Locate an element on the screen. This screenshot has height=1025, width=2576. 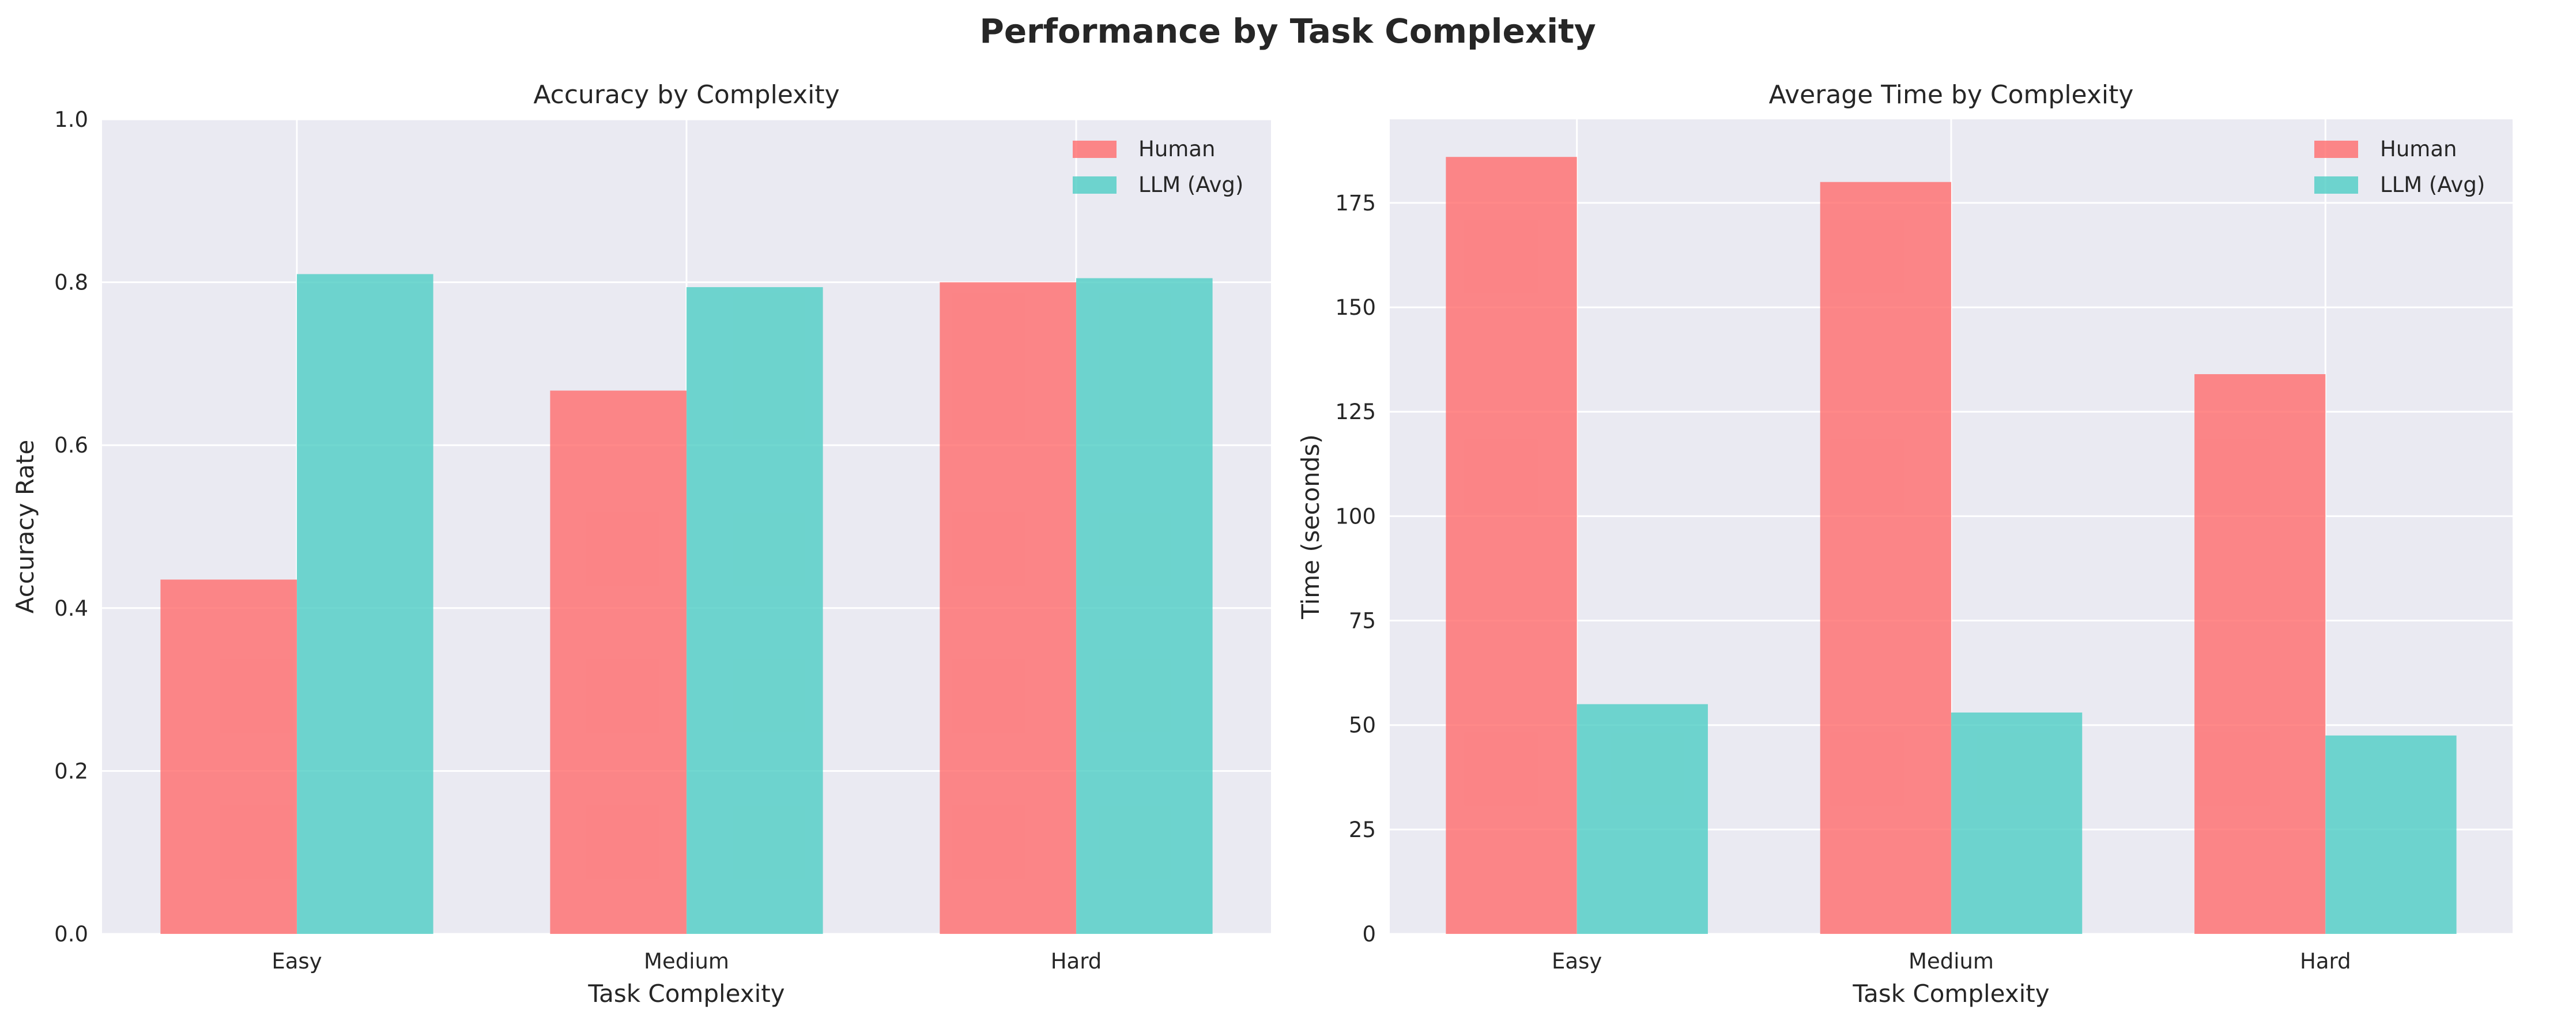
y-tick-label: 0.4 is located at coordinates (71, 608).